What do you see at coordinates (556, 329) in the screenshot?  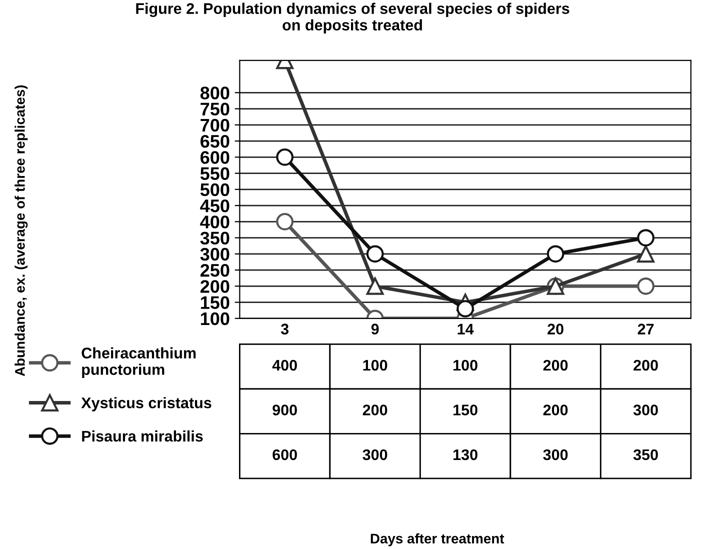 I see `x-tick-label: 20` at bounding box center [556, 329].